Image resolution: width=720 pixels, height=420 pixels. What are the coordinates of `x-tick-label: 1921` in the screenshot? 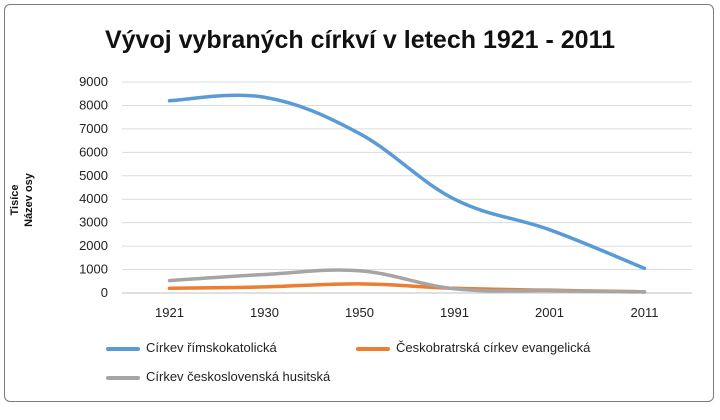 It's located at (169, 312).